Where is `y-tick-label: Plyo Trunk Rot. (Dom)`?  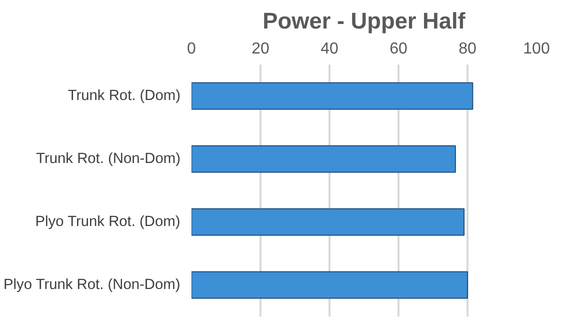
y-tick-label: Plyo Trunk Rot. (Dom) is located at coordinates (107, 222).